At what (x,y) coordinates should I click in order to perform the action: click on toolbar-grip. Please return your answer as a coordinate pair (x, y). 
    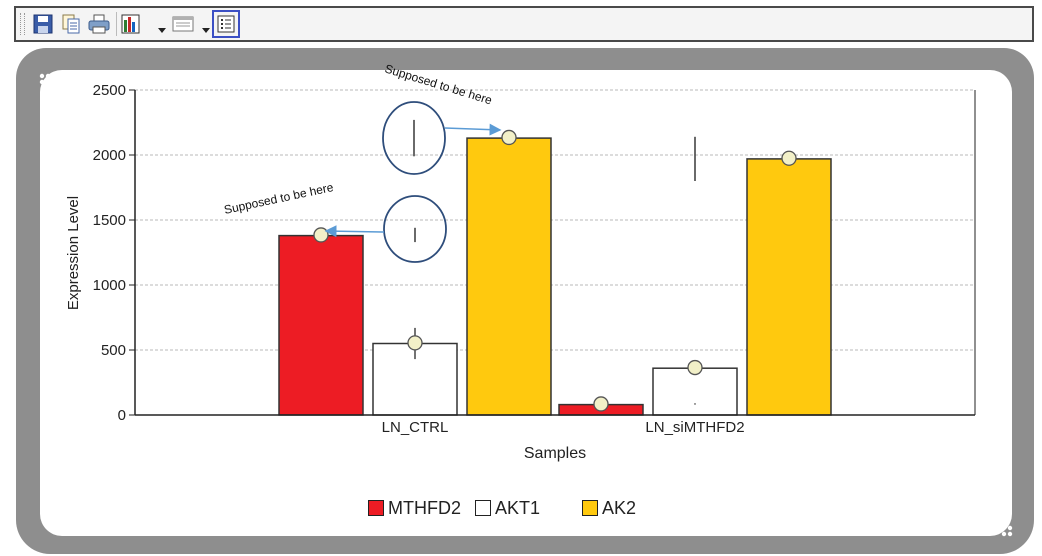
    Looking at the image, I should click on (22, 24).